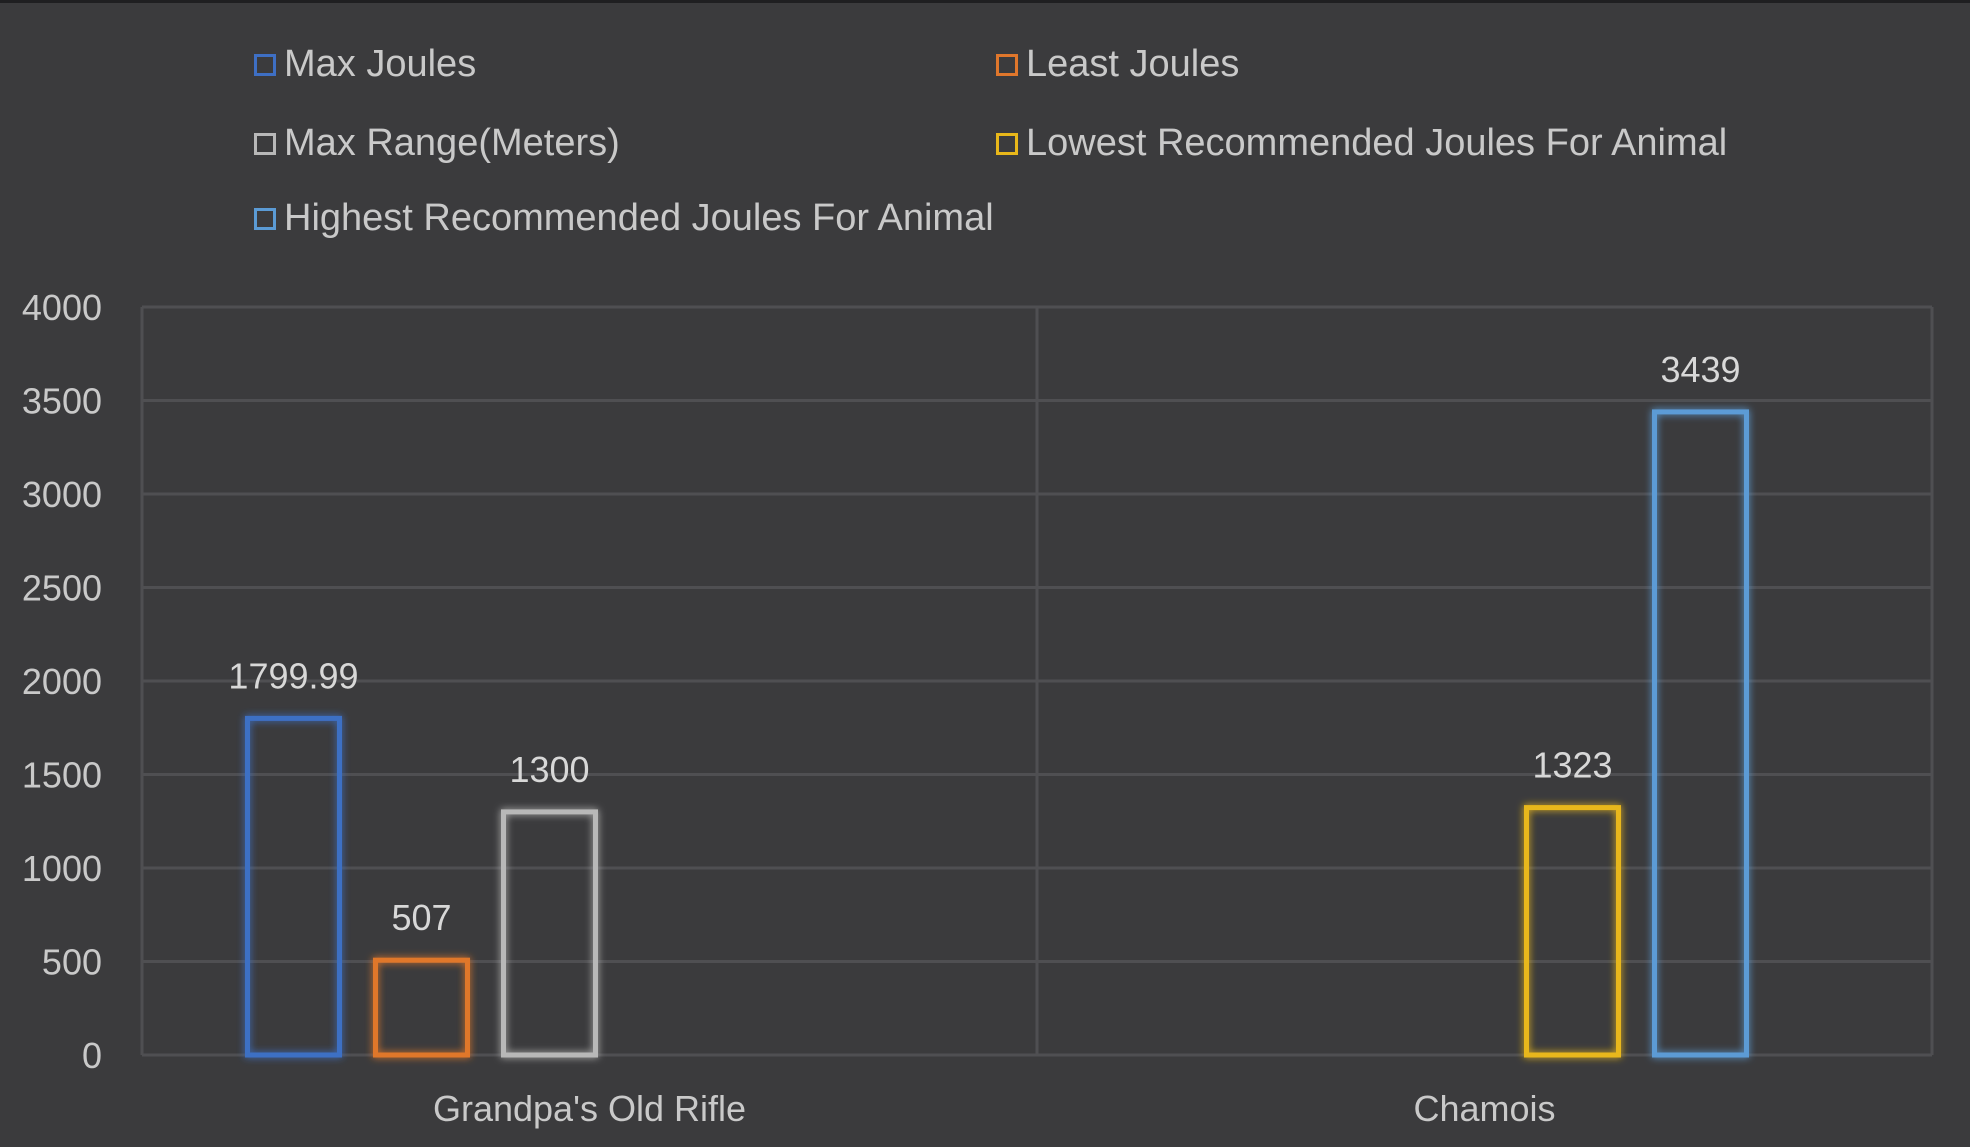 This screenshot has height=1147, width=1970. What do you see at coordinates (1484, 1108) in the screenshot?
I see `x-category-label: Chamois` at bounding box center [1484, 1108].